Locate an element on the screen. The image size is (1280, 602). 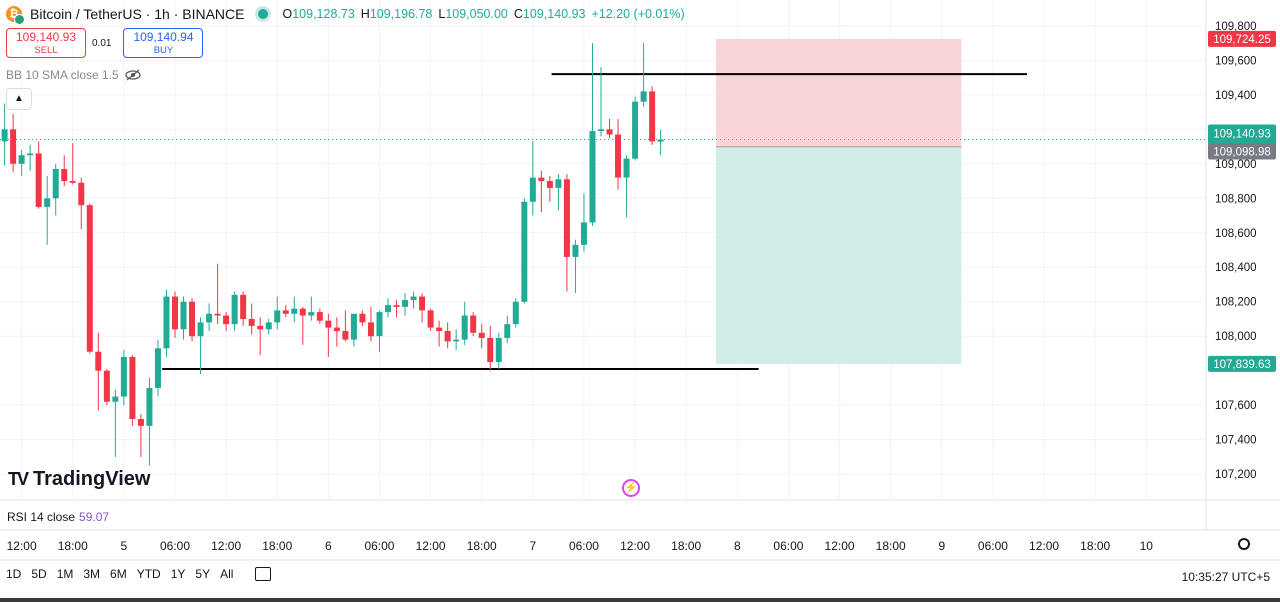
price-tick-label: 109,400 is located at coordinates (1236, 96).